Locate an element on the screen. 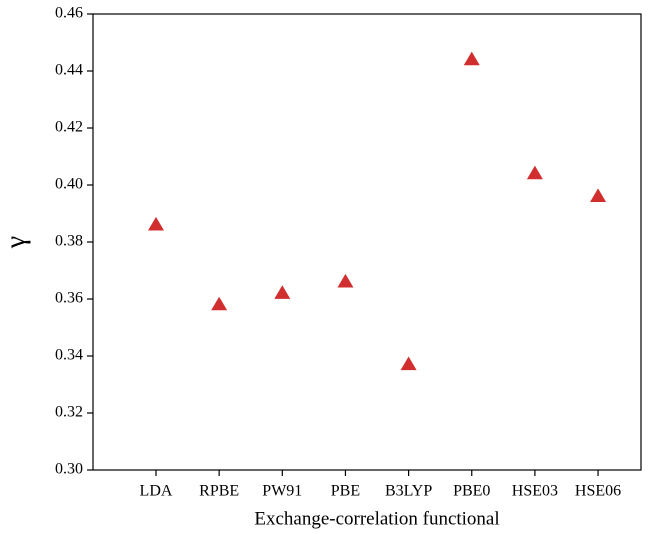 The width and height of the screenshot is (656, 534). x-tick-label: LDA is located at coordinates (156, 491).